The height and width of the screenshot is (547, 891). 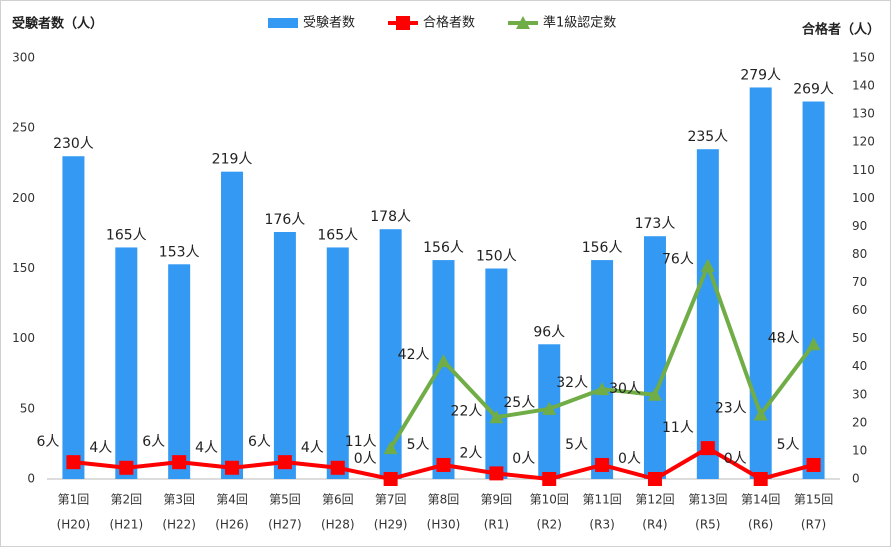 What do you see at coordinates (813, 90) in the screenshot?
I see `bar-value-label: 269人` at bounding box center [813, 90].